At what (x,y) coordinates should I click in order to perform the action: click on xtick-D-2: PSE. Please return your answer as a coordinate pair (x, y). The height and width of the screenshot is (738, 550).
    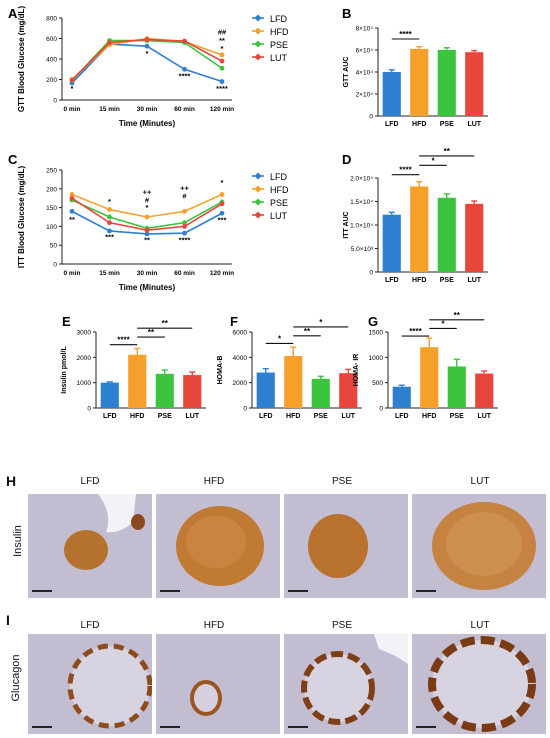
    Looking at the image, I should click on (447, 280).